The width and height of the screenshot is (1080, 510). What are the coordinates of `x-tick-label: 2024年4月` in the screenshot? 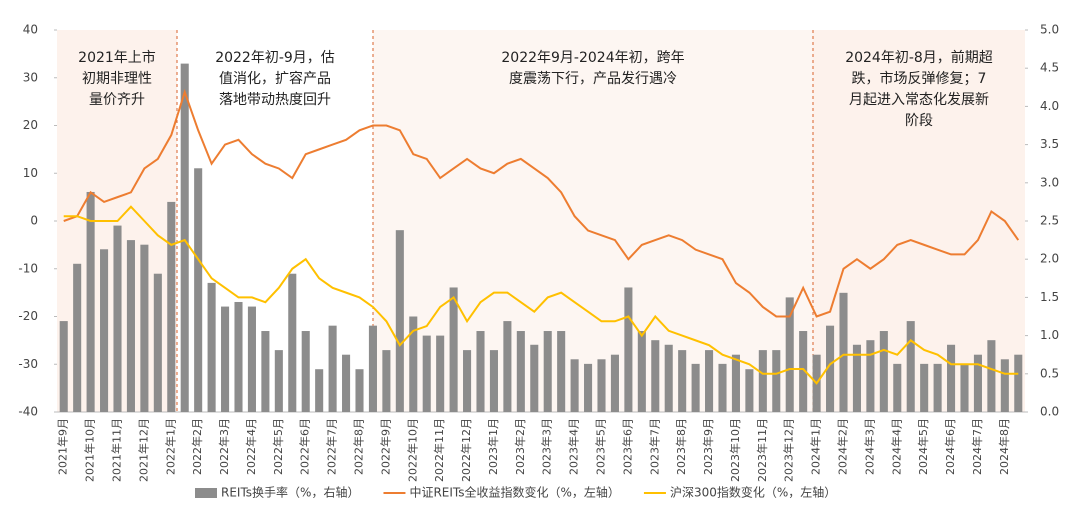 It's located at (896, 446).